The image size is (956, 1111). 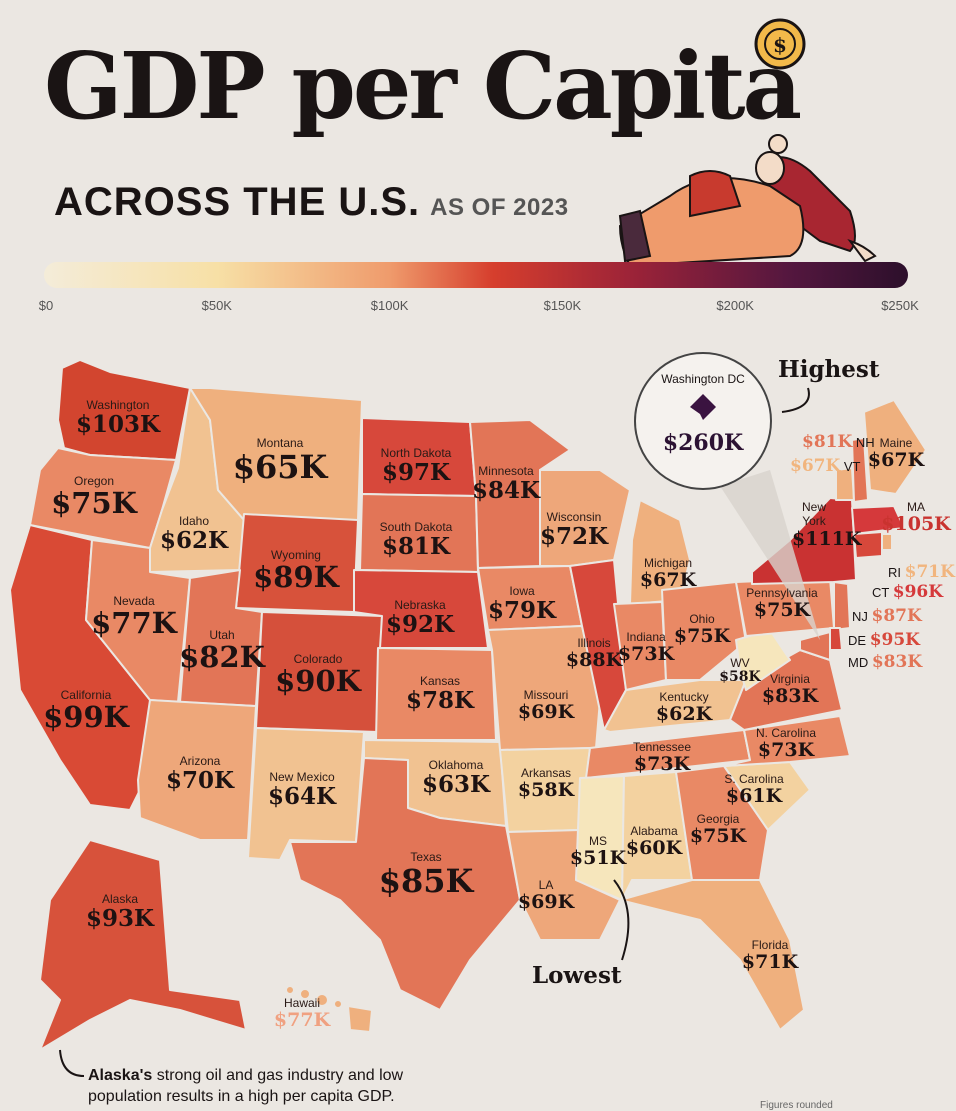 What do you see at coordinates (860, 616) in the screenshot?
I see `state-abbr: NJ` at bounding box center [860, 616].